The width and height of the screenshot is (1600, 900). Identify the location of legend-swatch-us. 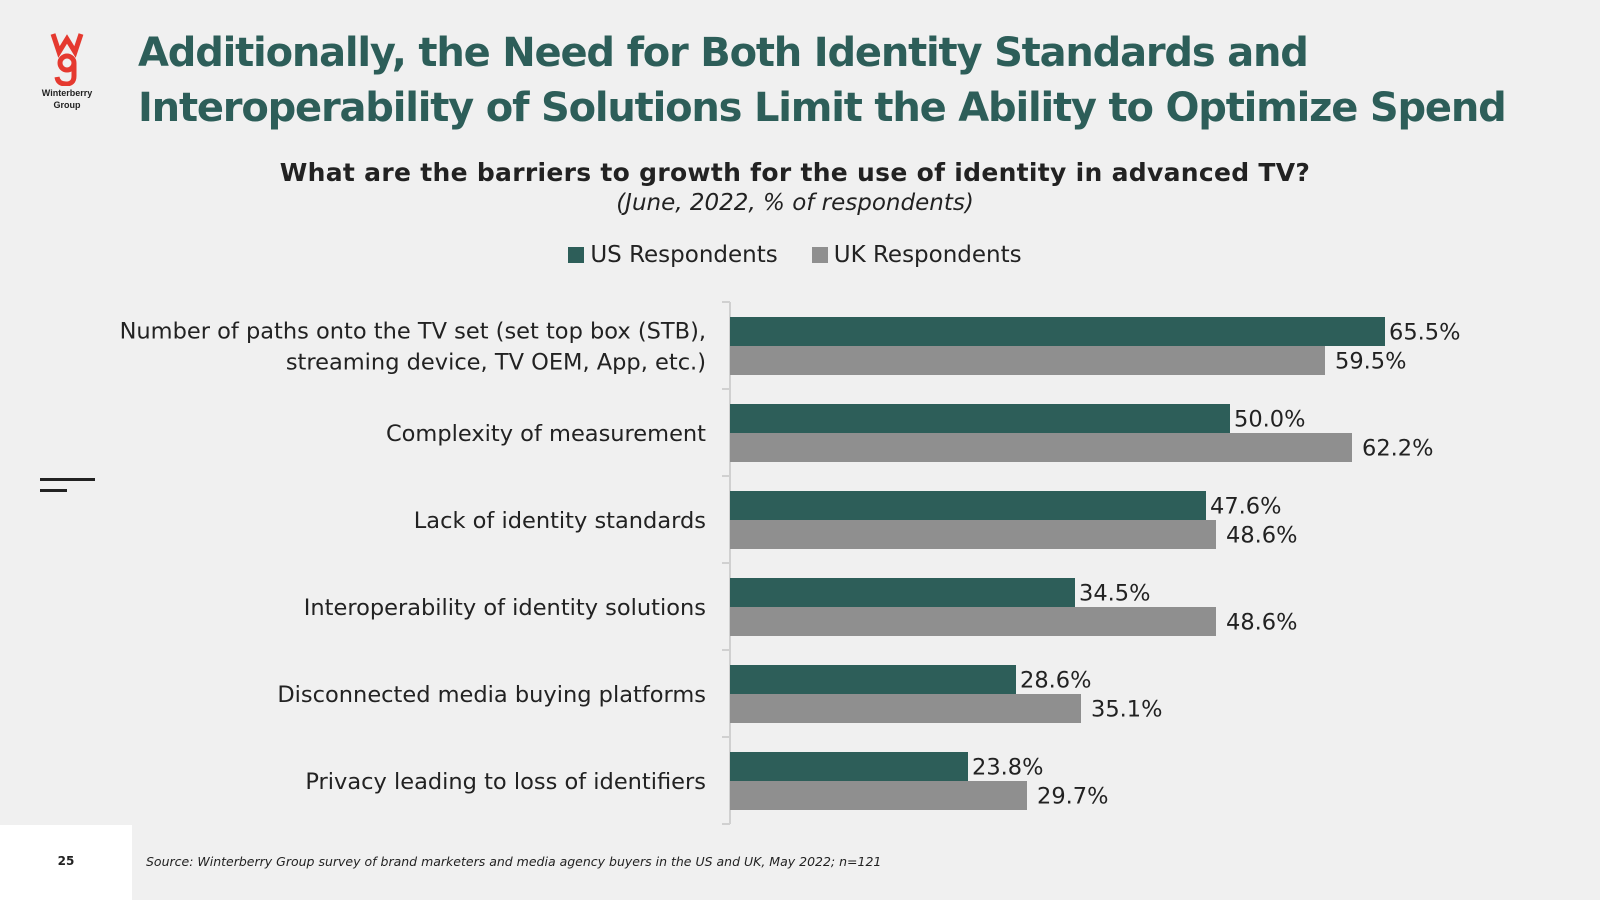
(576, 255).